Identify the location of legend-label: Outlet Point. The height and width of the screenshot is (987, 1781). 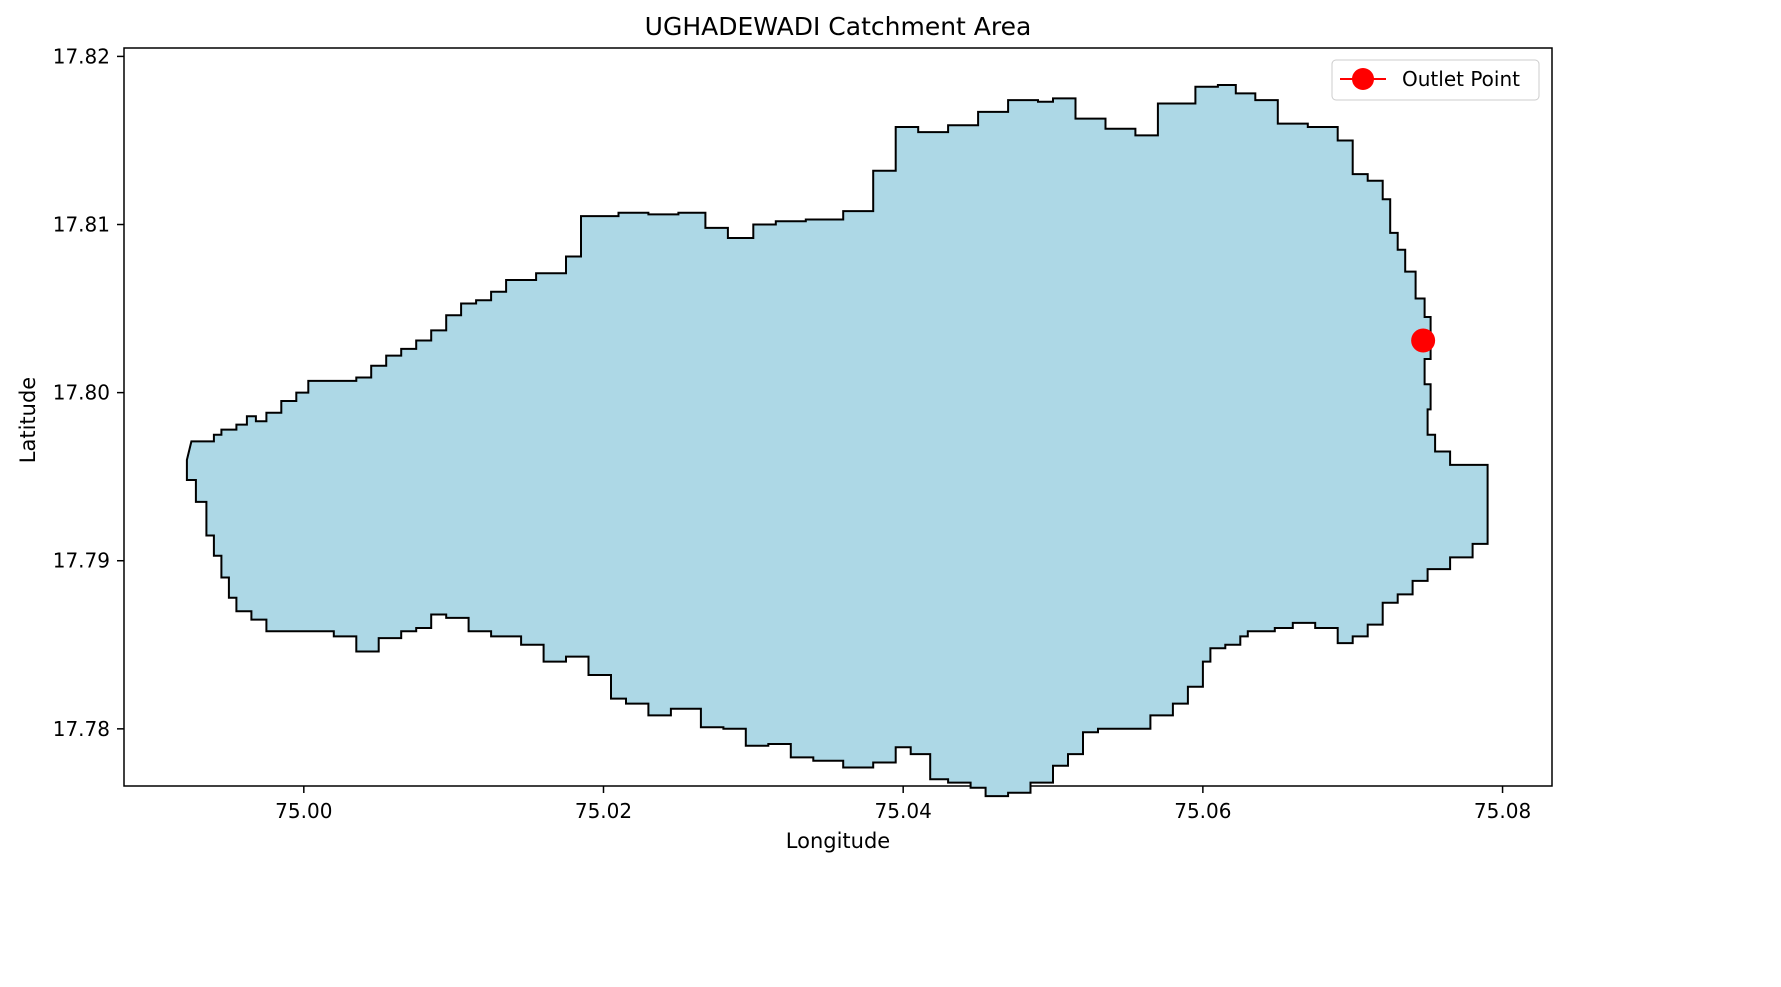
(1461, 79).